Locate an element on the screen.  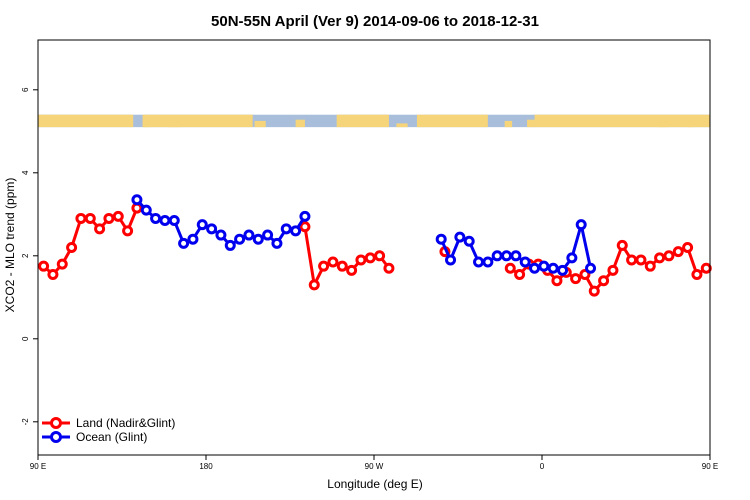
x-axis-ticks: 90 E 180 90 W 0 90 E is located at coordinates (374, 463).